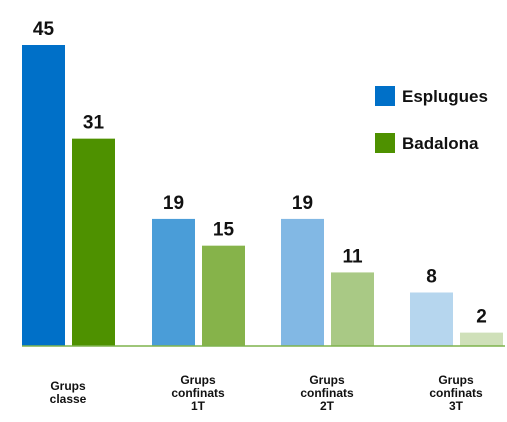 The height and width of the screenshot is (422, 507). I want to click on value-label-esplugues-2: 19, so click(302, 203).